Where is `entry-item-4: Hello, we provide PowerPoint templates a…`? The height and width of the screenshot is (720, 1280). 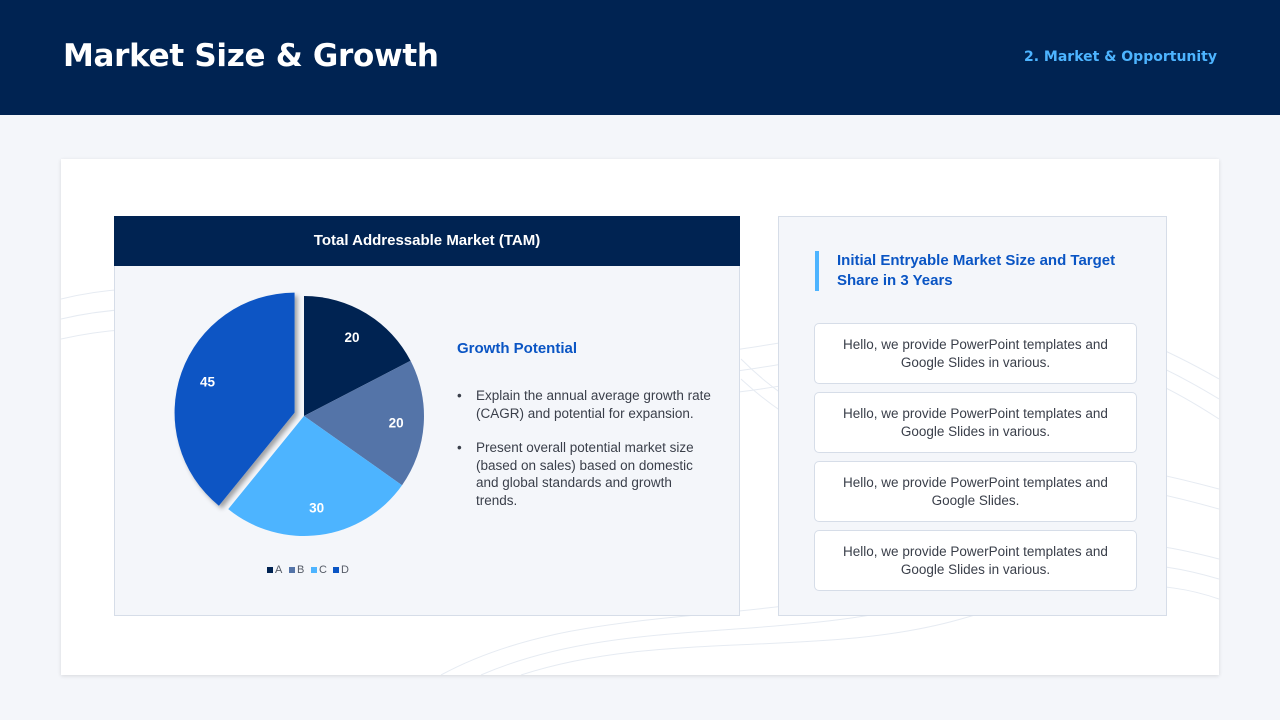 entry-item-4: Hello, we provide PowerPoint templates a… is located at coordinates (975, 560).